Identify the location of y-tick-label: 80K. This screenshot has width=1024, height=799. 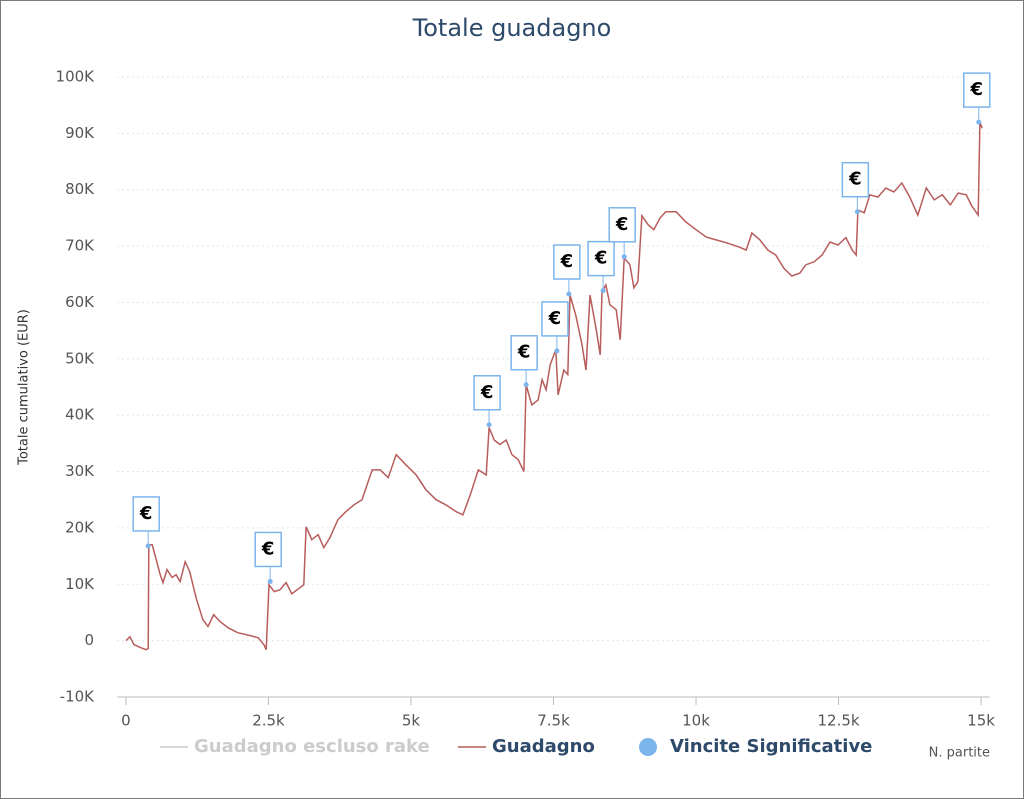
(80, 189).